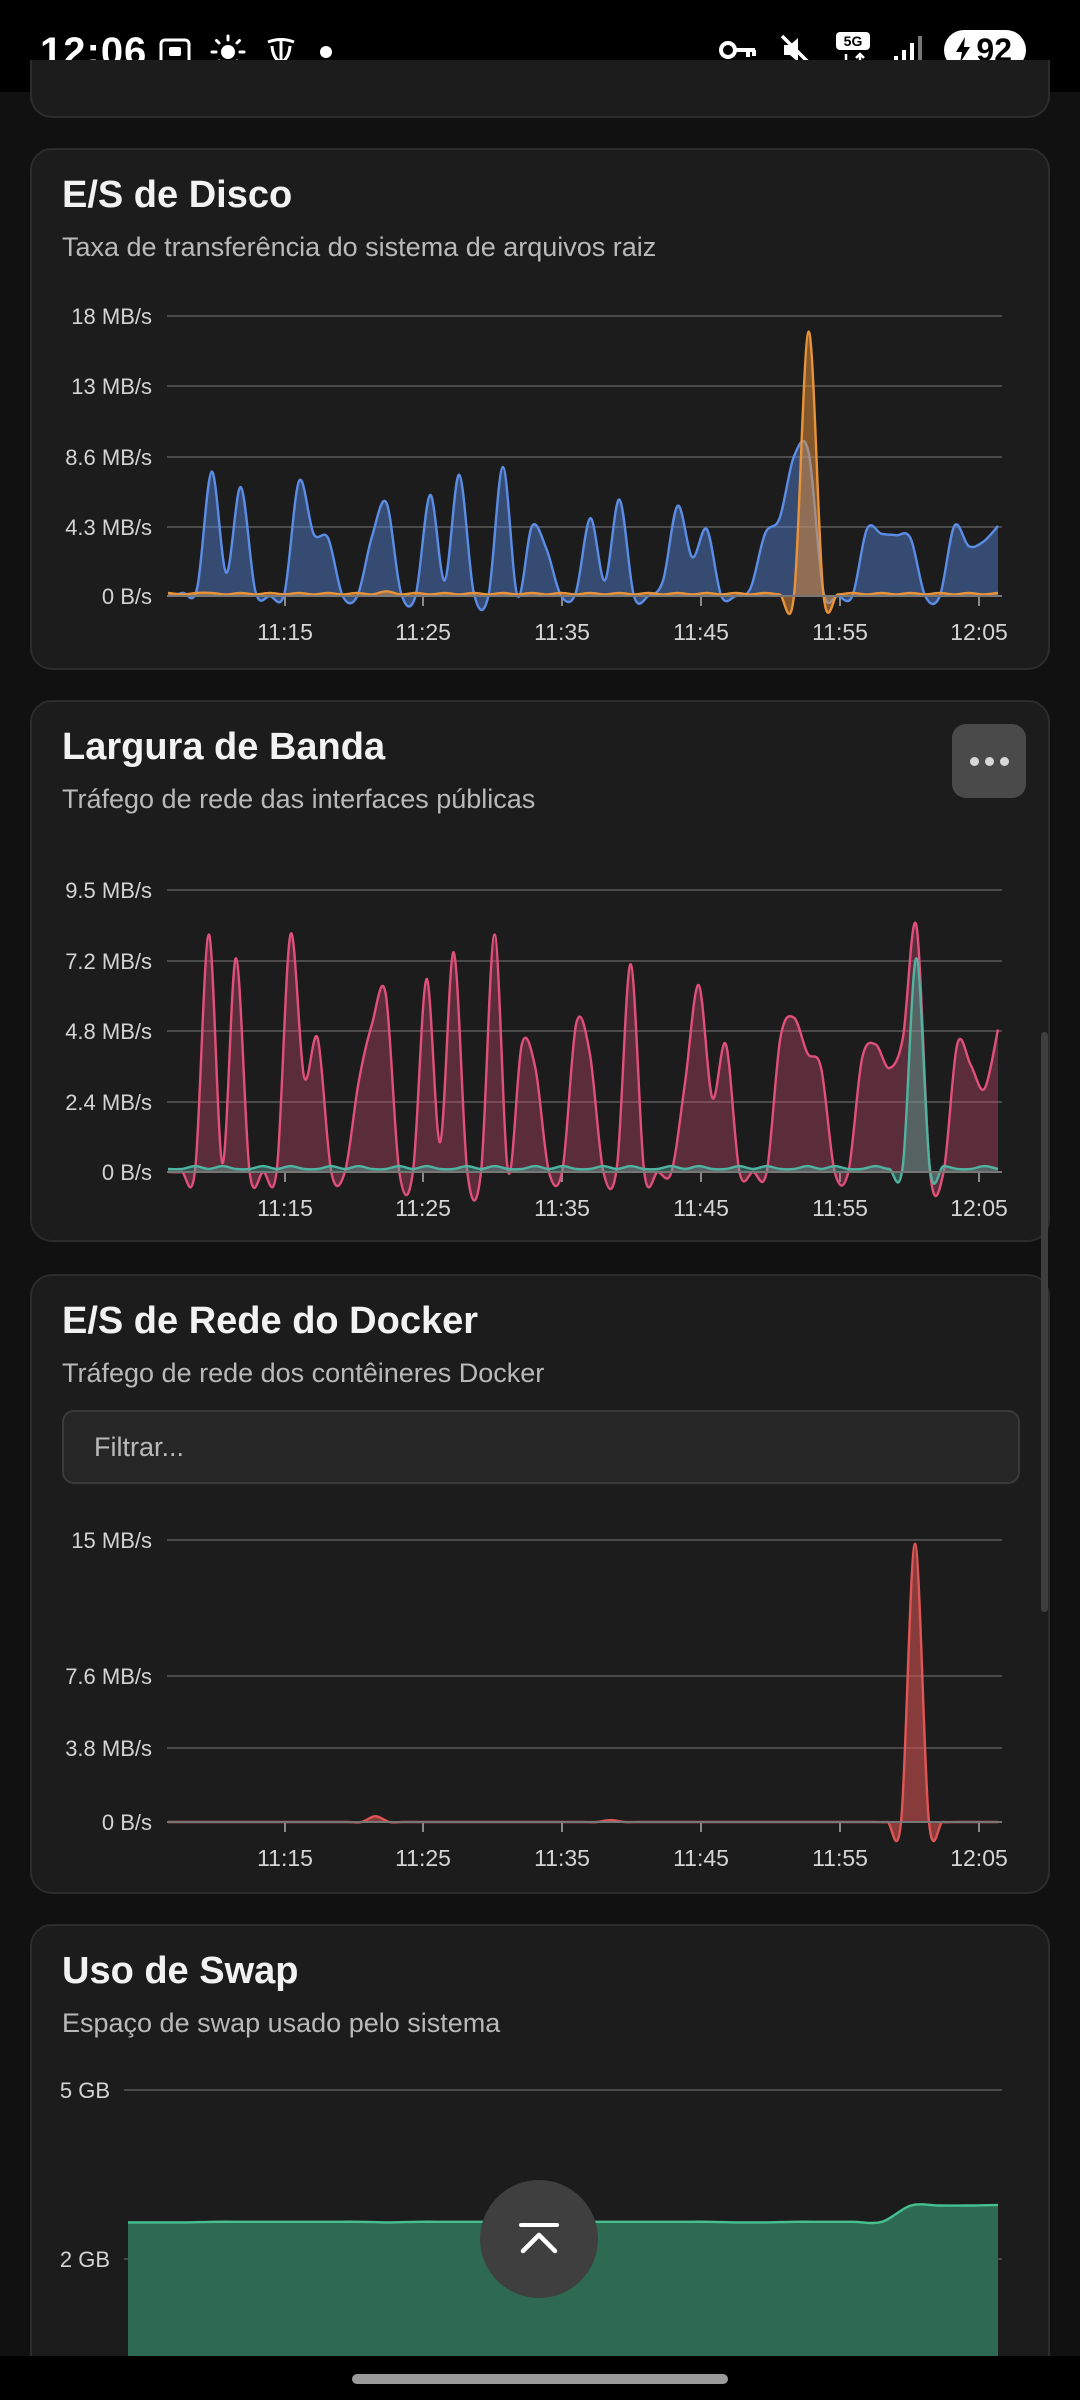  What do you see at coordinates (111, 1540) in the screenshot?
I see `y-tick-label: 15 MB/s` at bounding box center [111, 1540].